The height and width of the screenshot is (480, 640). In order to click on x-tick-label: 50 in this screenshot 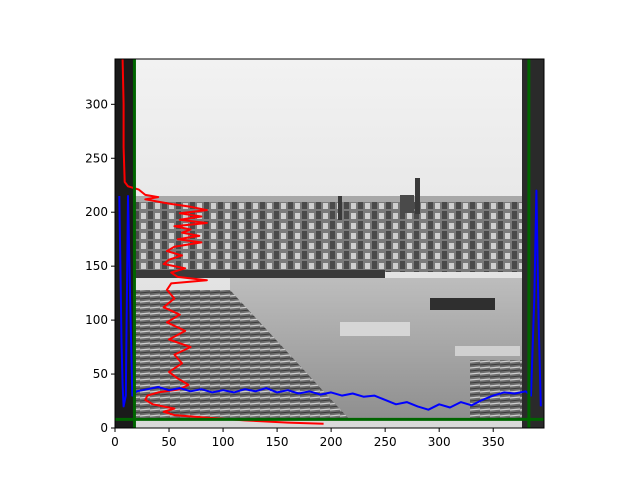, I will do `click(168, 442)`.